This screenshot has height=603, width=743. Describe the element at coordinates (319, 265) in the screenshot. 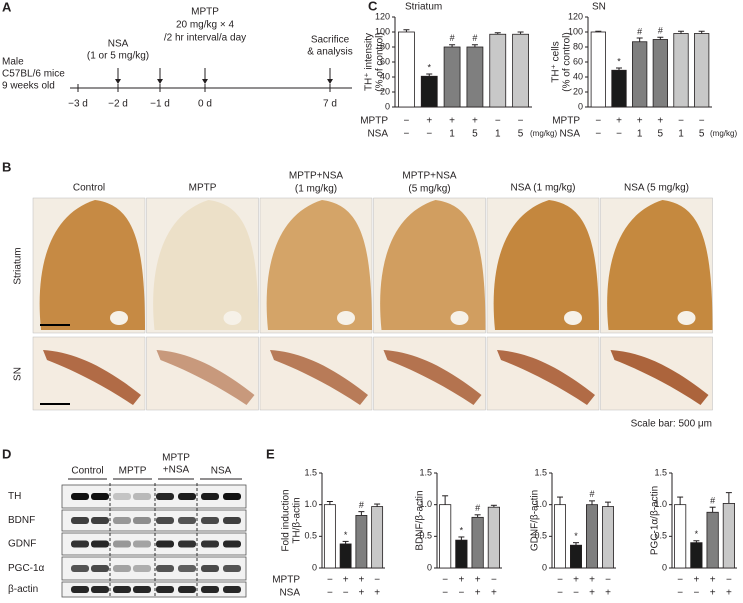

I see `striatum-tissue` at that location.